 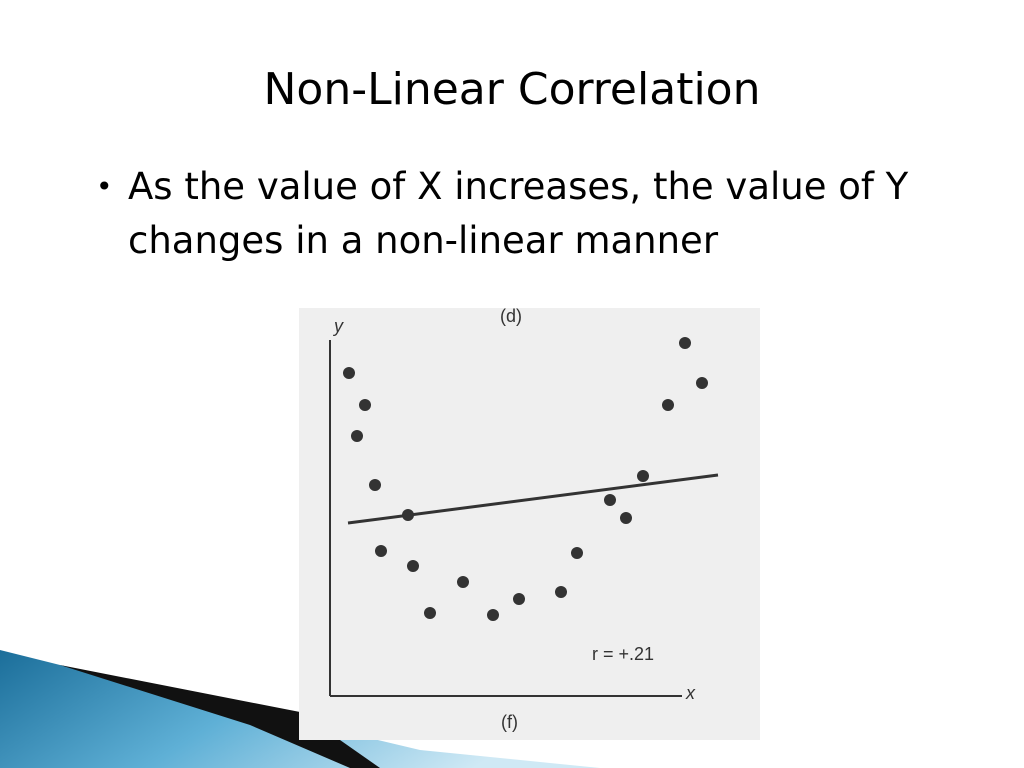 What do you see at coordinates (338, 326) in the screenshot?
I see `y-axis-label: y` at bounding box center [338, 326].